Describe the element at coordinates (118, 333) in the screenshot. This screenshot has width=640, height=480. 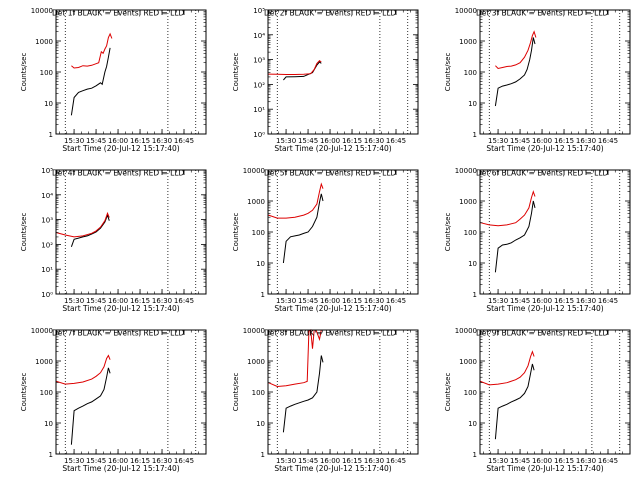
I see `chart-title: Det 7f BLACK = Events, RED = LLD` at that location.